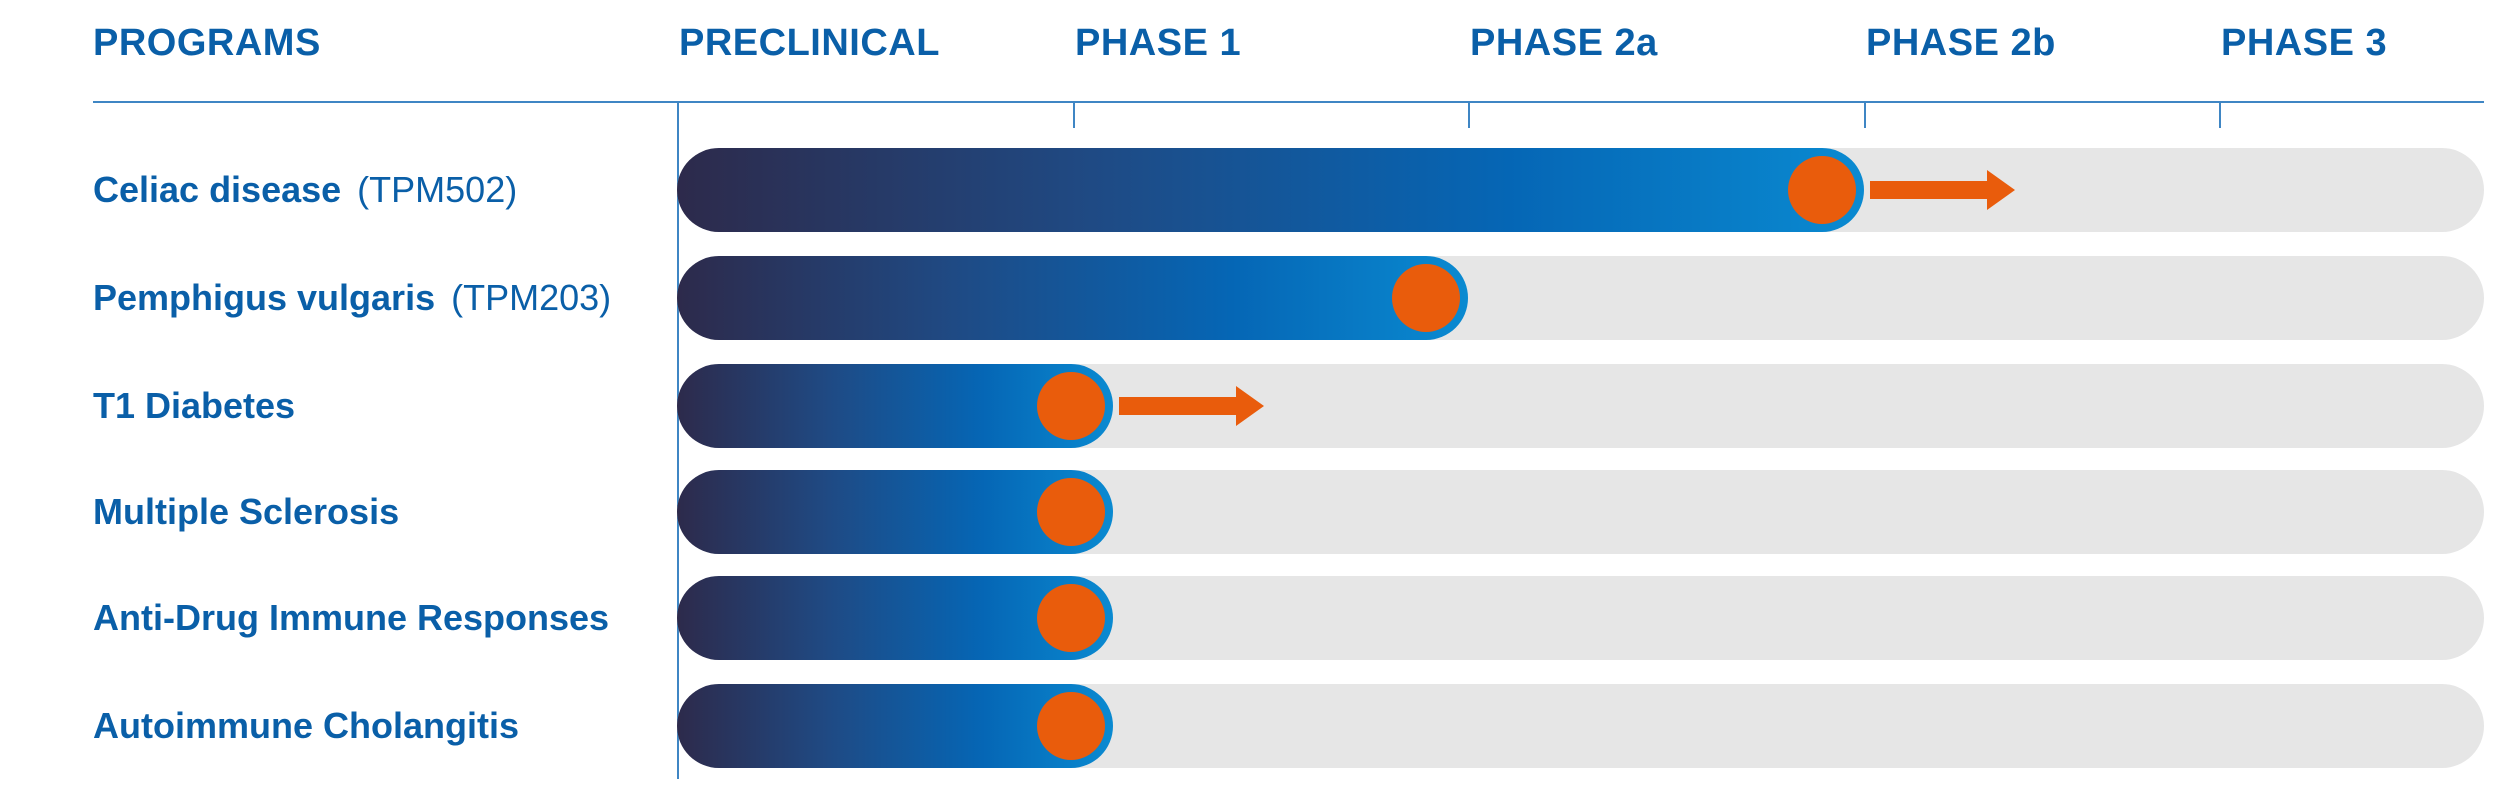 This screenshot has width=2500, height=805. I want to click on program-name: Pemphigus vulgaris, so click(264, 297).